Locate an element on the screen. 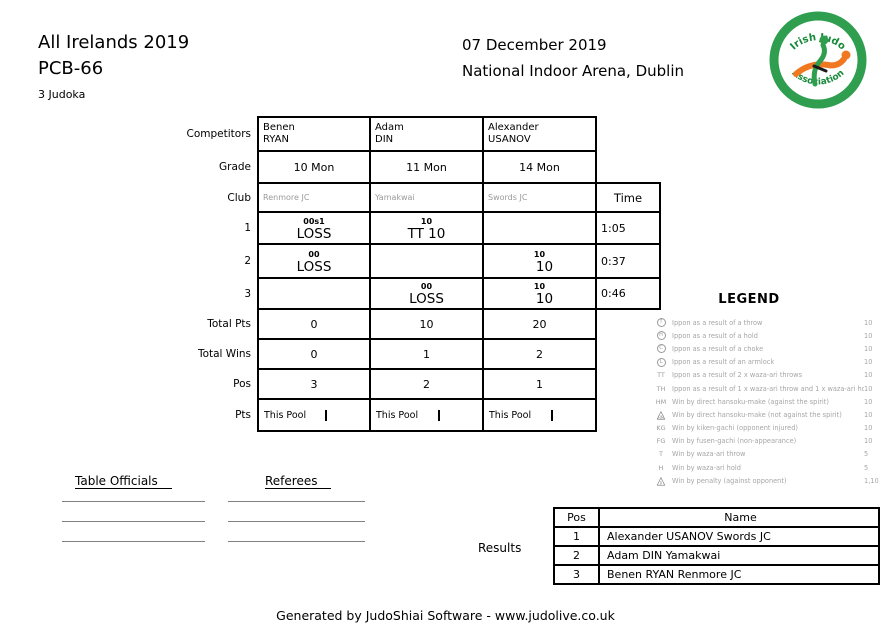 The height and width of the screenshot is (630, 891). two-waza-ari-symbol: TT is located at coordinates (661, 375).